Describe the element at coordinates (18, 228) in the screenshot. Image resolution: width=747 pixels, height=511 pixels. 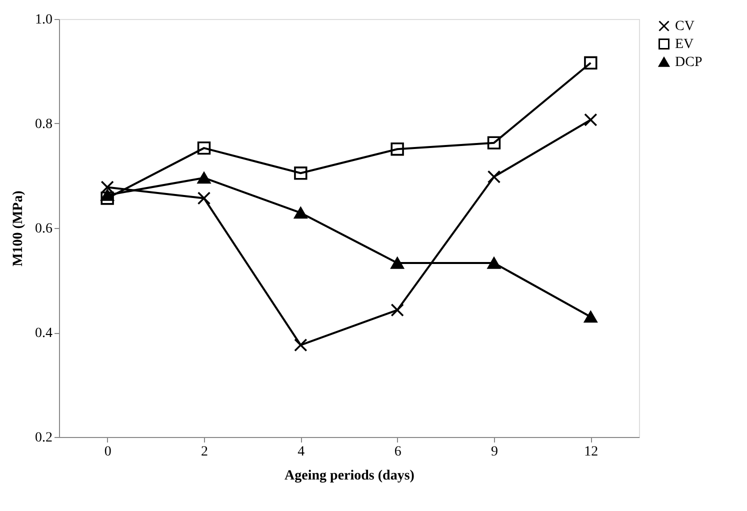
I see `y-axis-title: M100 (MPa)` at that location.